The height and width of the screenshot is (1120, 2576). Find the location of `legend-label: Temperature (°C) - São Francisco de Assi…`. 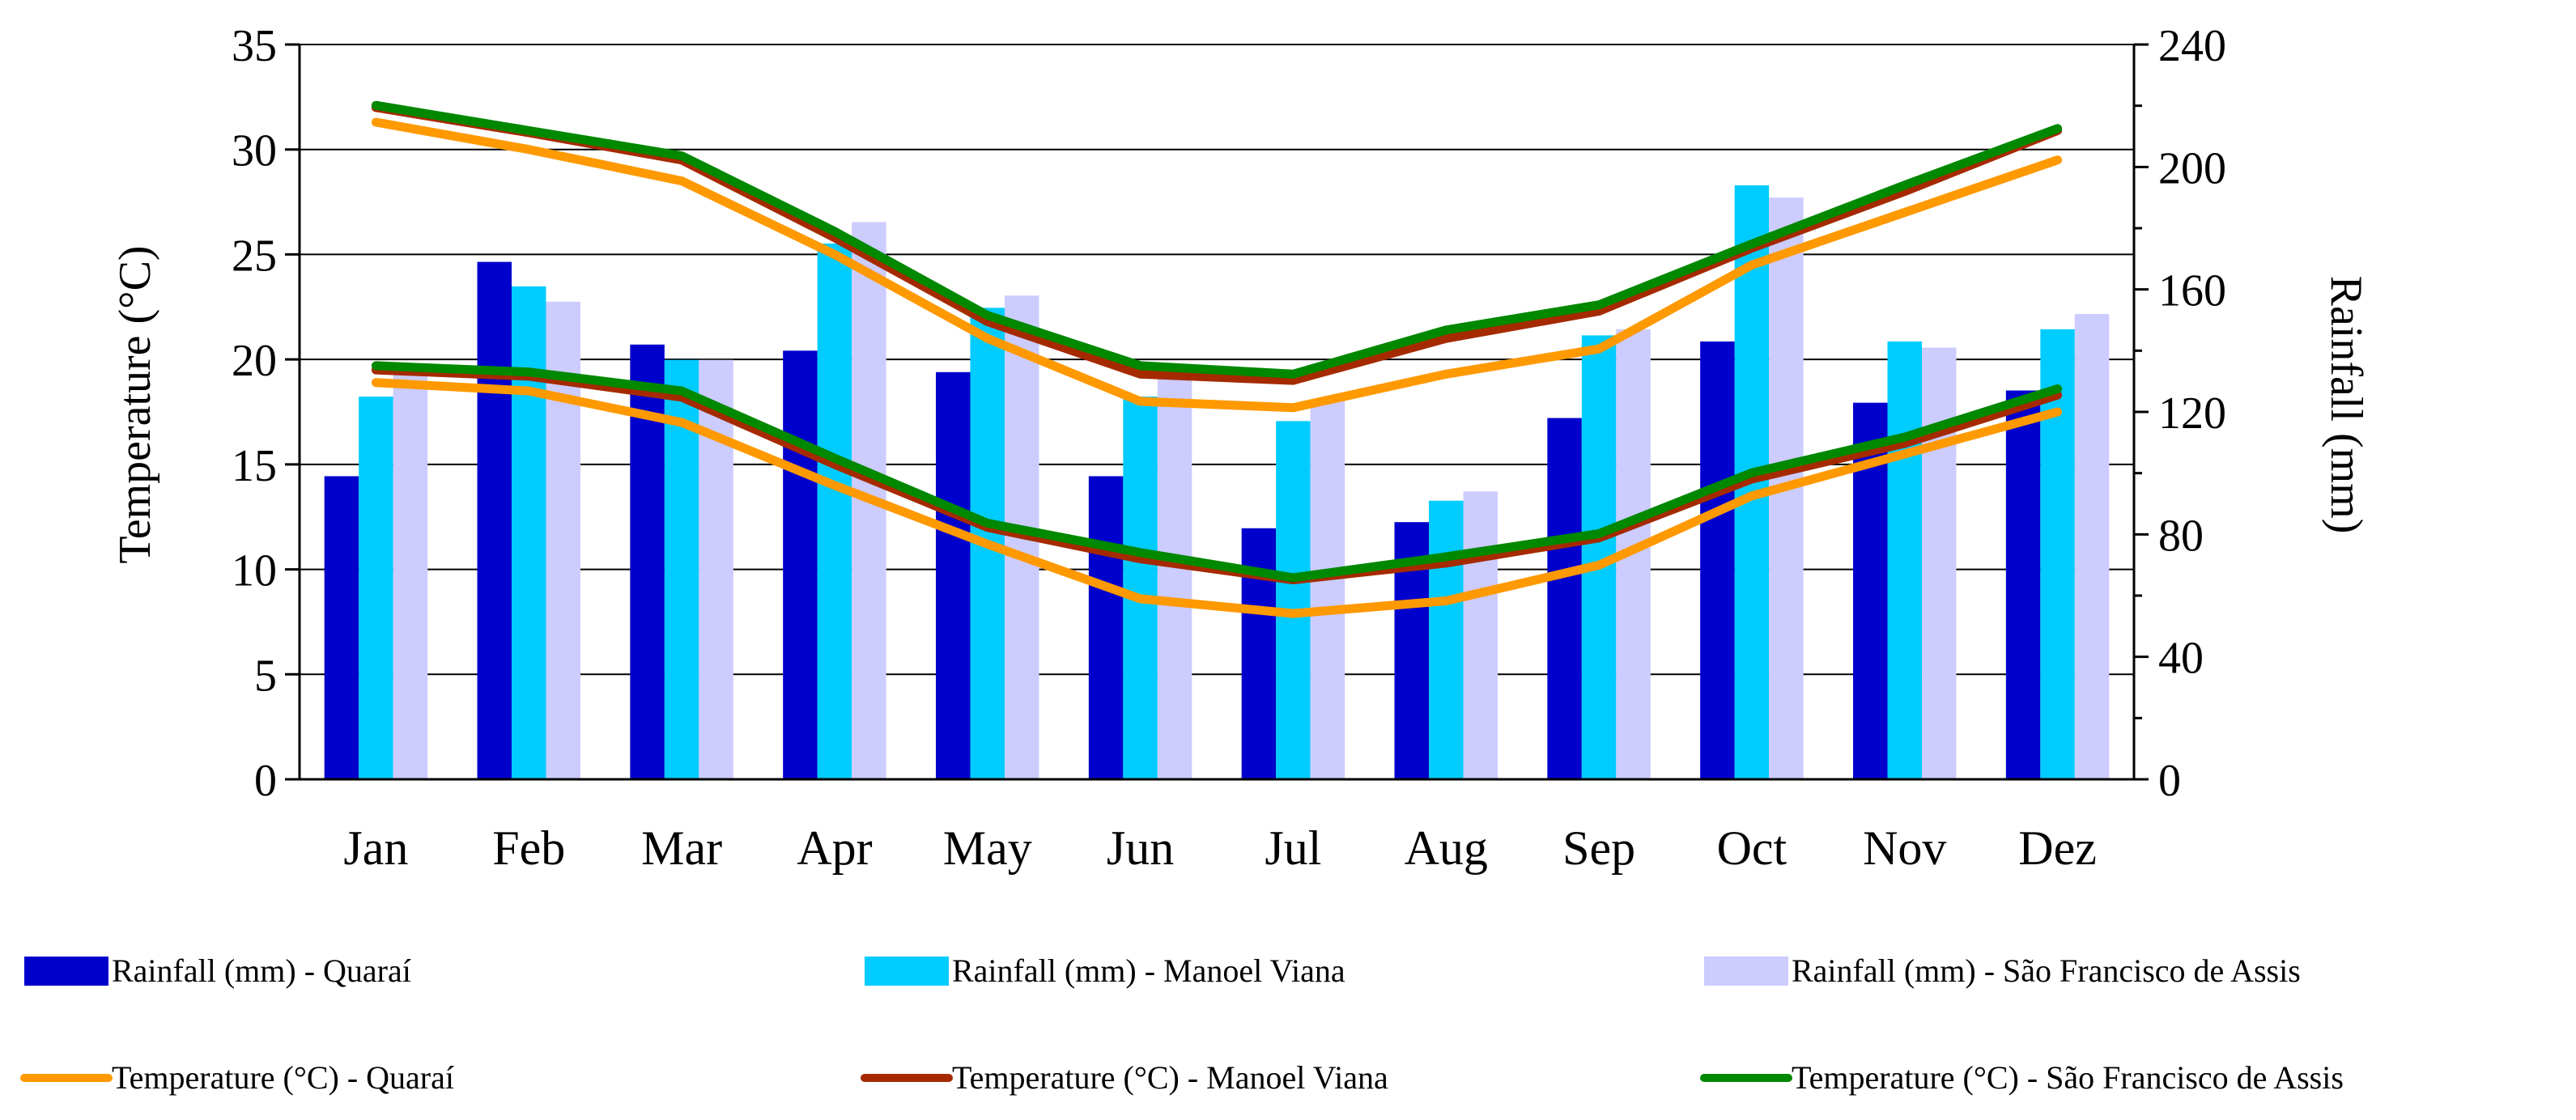

legend-label: Temperature (°C) - São Francisco de Assi… is located at coordinates (2068, 1077).